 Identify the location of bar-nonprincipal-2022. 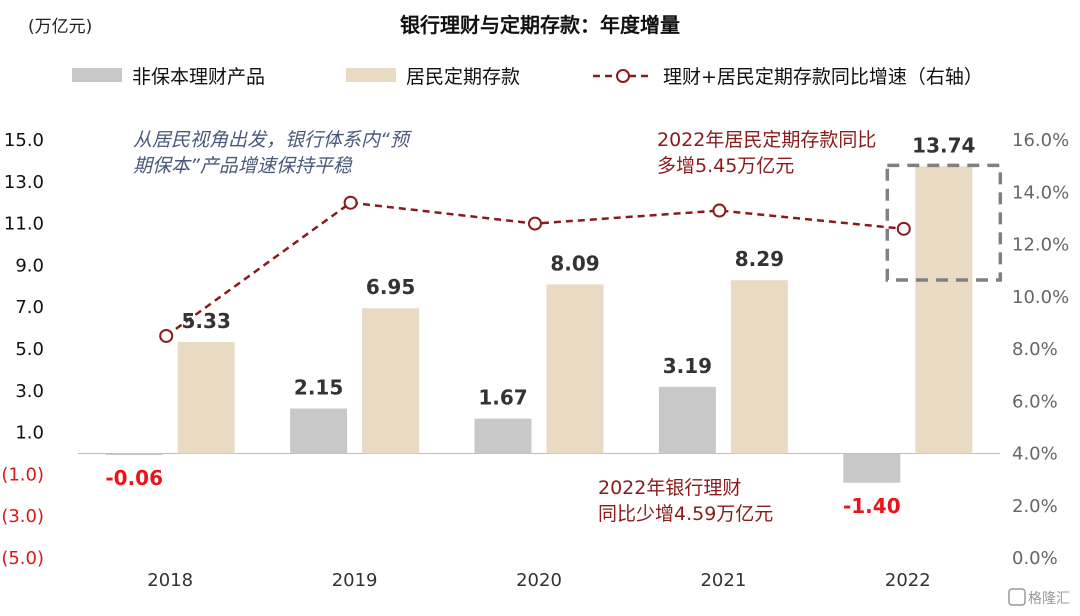
(872, 468).